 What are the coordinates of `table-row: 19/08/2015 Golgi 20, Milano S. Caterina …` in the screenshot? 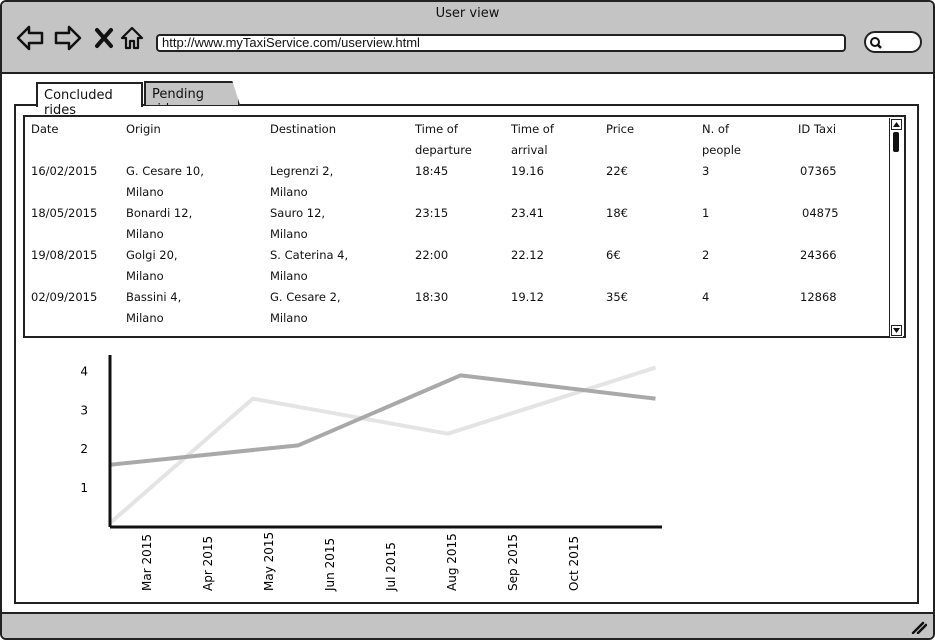 It's located at (455, 266).